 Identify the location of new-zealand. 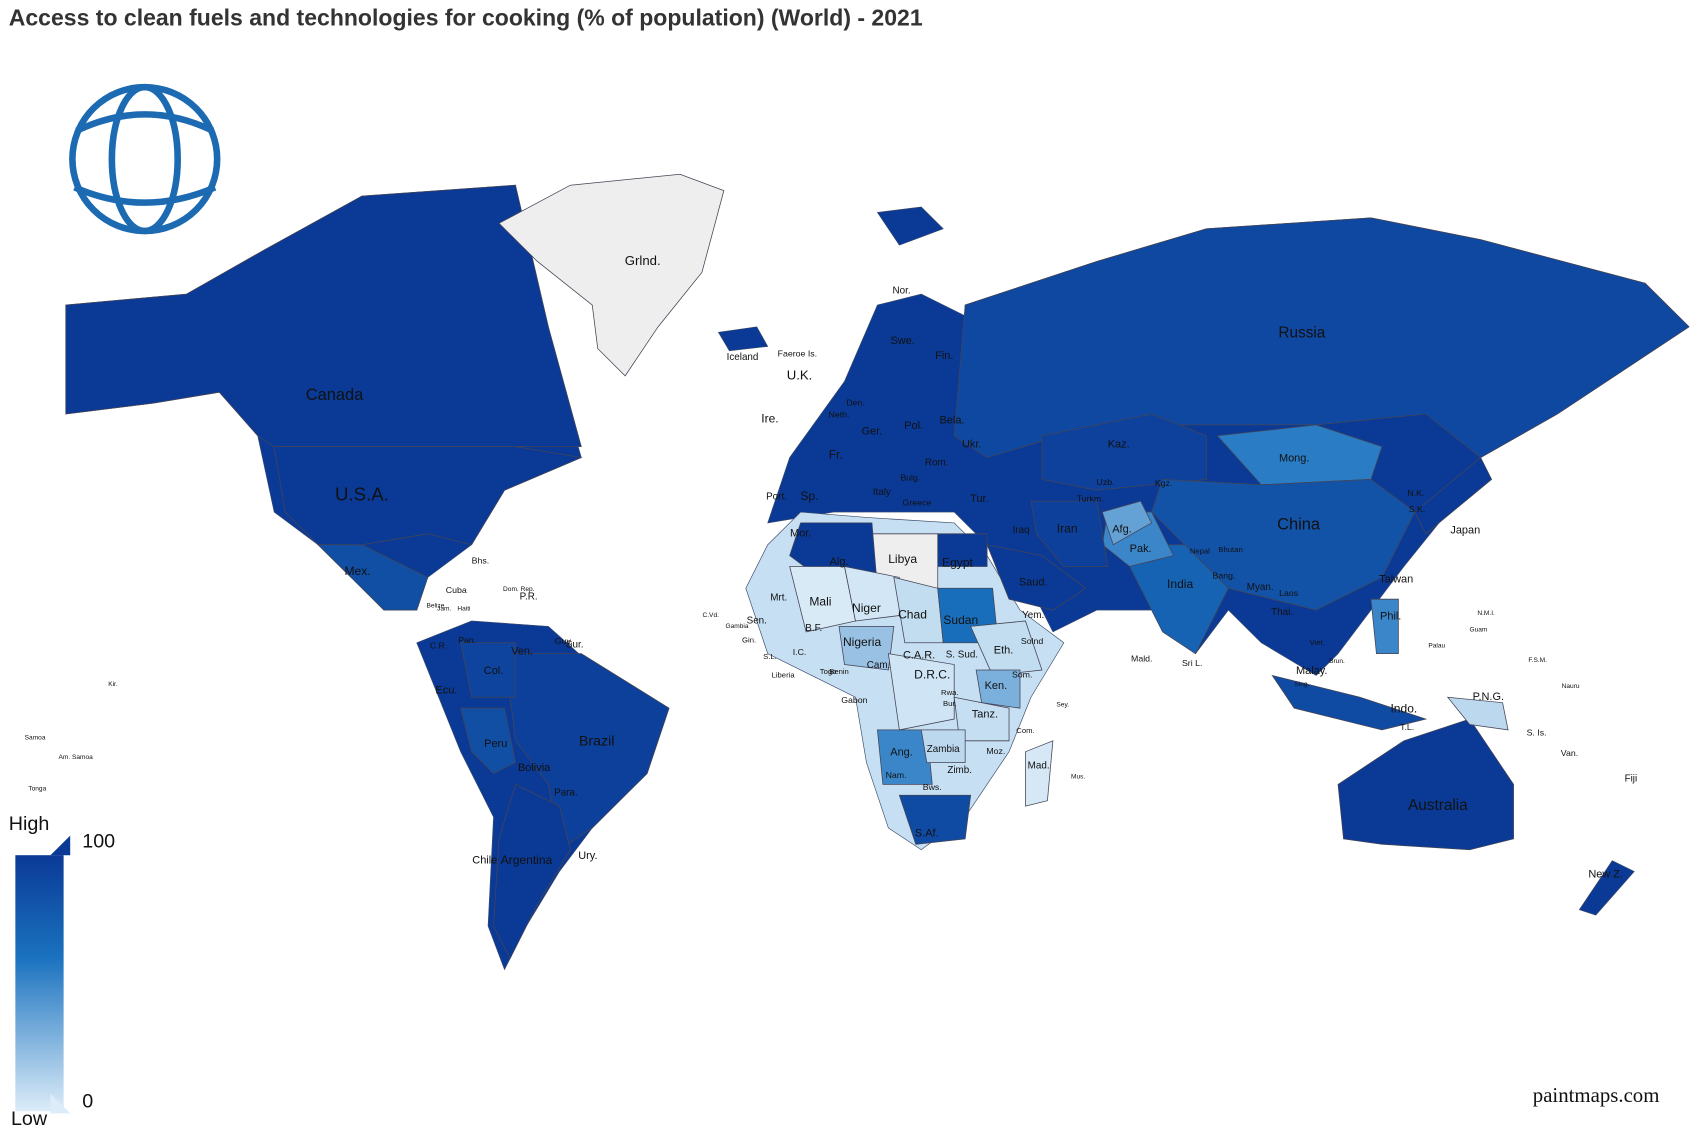
(1606, 888).